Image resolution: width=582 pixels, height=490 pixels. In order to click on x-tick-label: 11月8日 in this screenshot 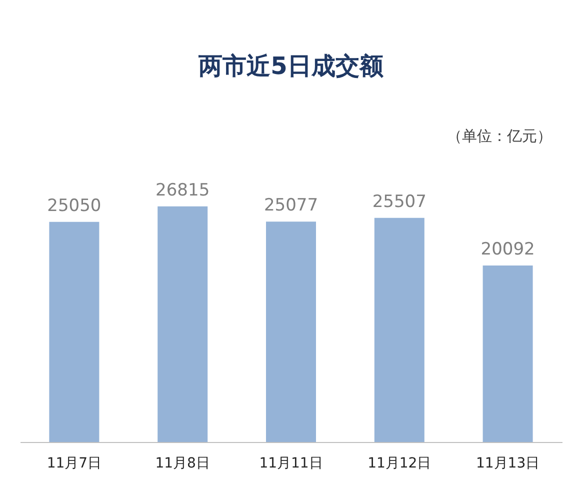, I will do `click(182, 464)`.